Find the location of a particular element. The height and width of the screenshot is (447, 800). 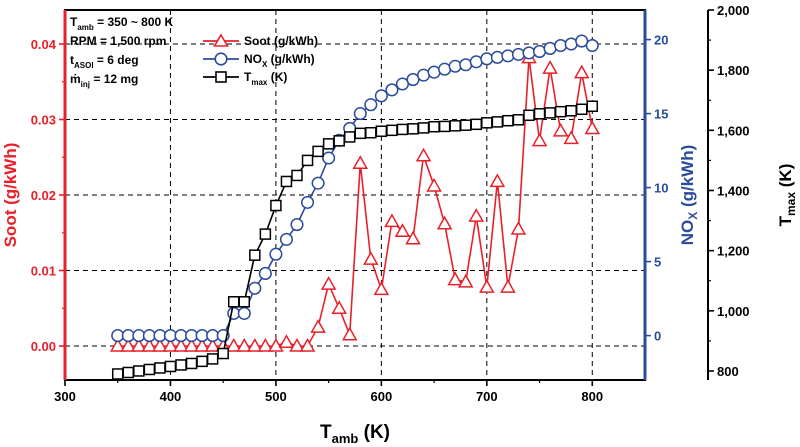

tmax-tick-label: 1,600 is located at coordinates (733, 130).